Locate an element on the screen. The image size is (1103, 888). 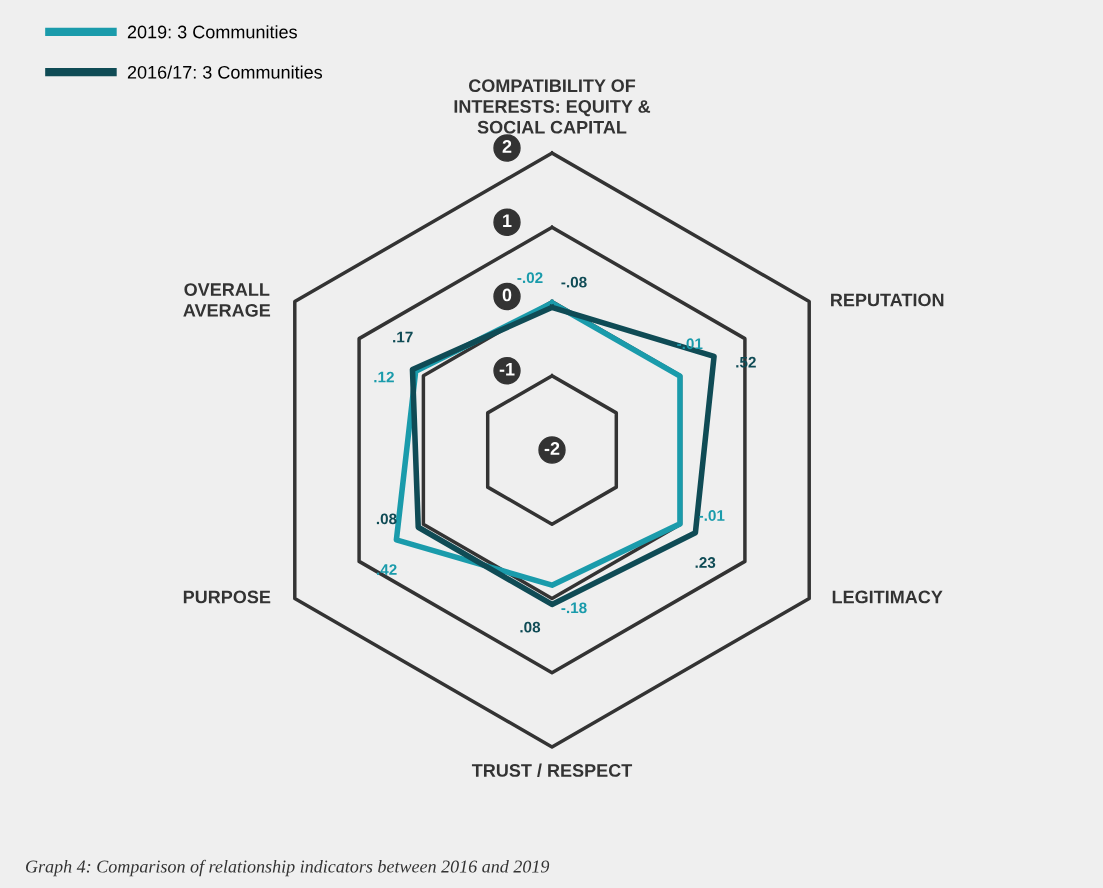
legend-label: 2019: 3 Communities is located at coordinates (212, 32).